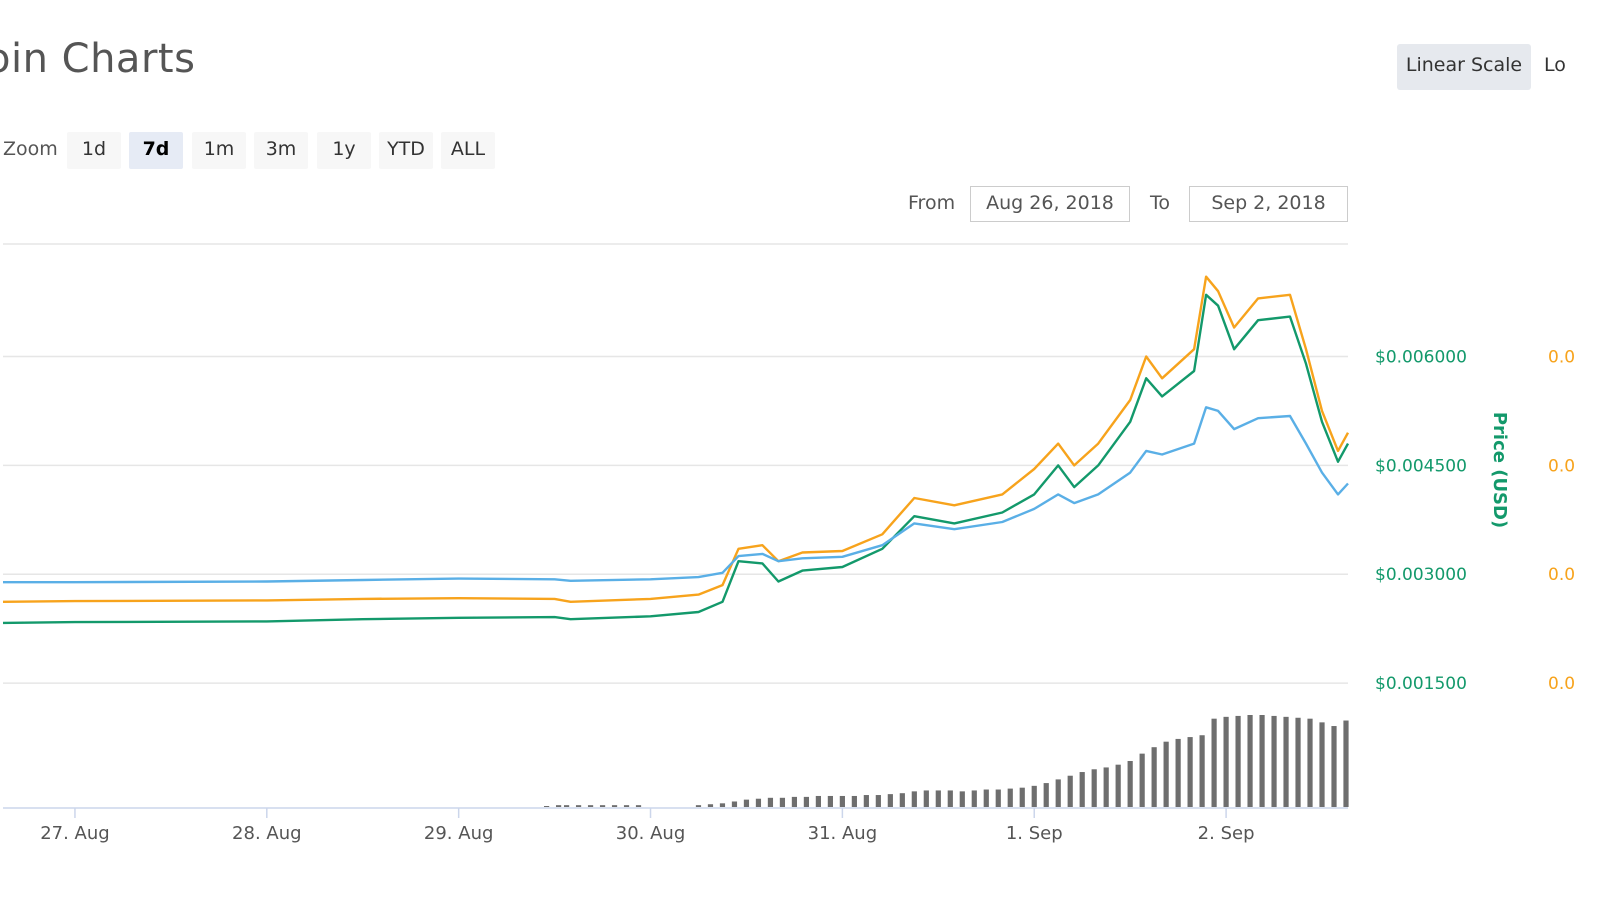 This screenshot has height=900, width=1600. What do you see at coordinates (1226, 833) in the screenshot?
I see `x-tick-label: 2. Sep` at bounding box center [1226, 833].